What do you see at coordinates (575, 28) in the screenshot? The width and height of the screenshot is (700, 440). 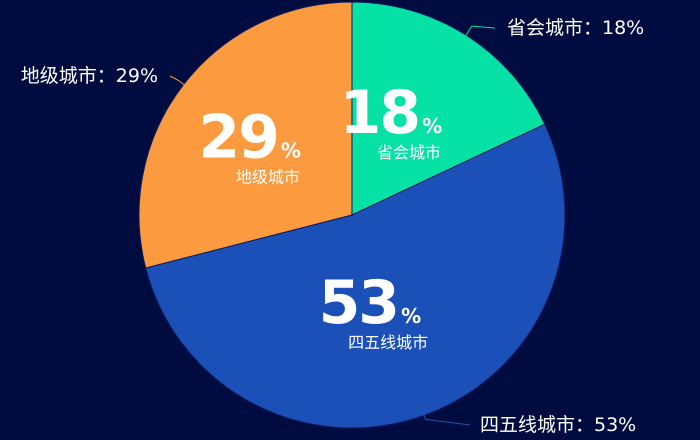 I see `outer-label-0: 省会城市：18%` at bounding box center [575, 28].